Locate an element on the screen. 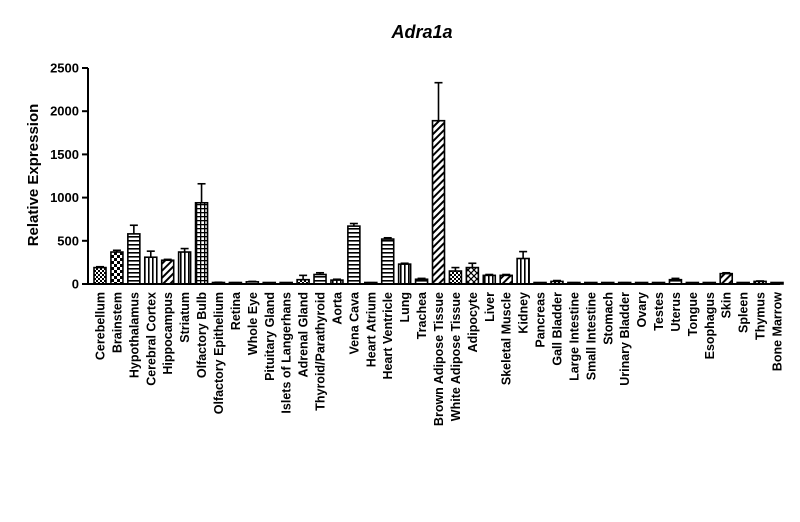  x-tick-label: Brown Adipose Tissue is located at coordinates (439, 359).